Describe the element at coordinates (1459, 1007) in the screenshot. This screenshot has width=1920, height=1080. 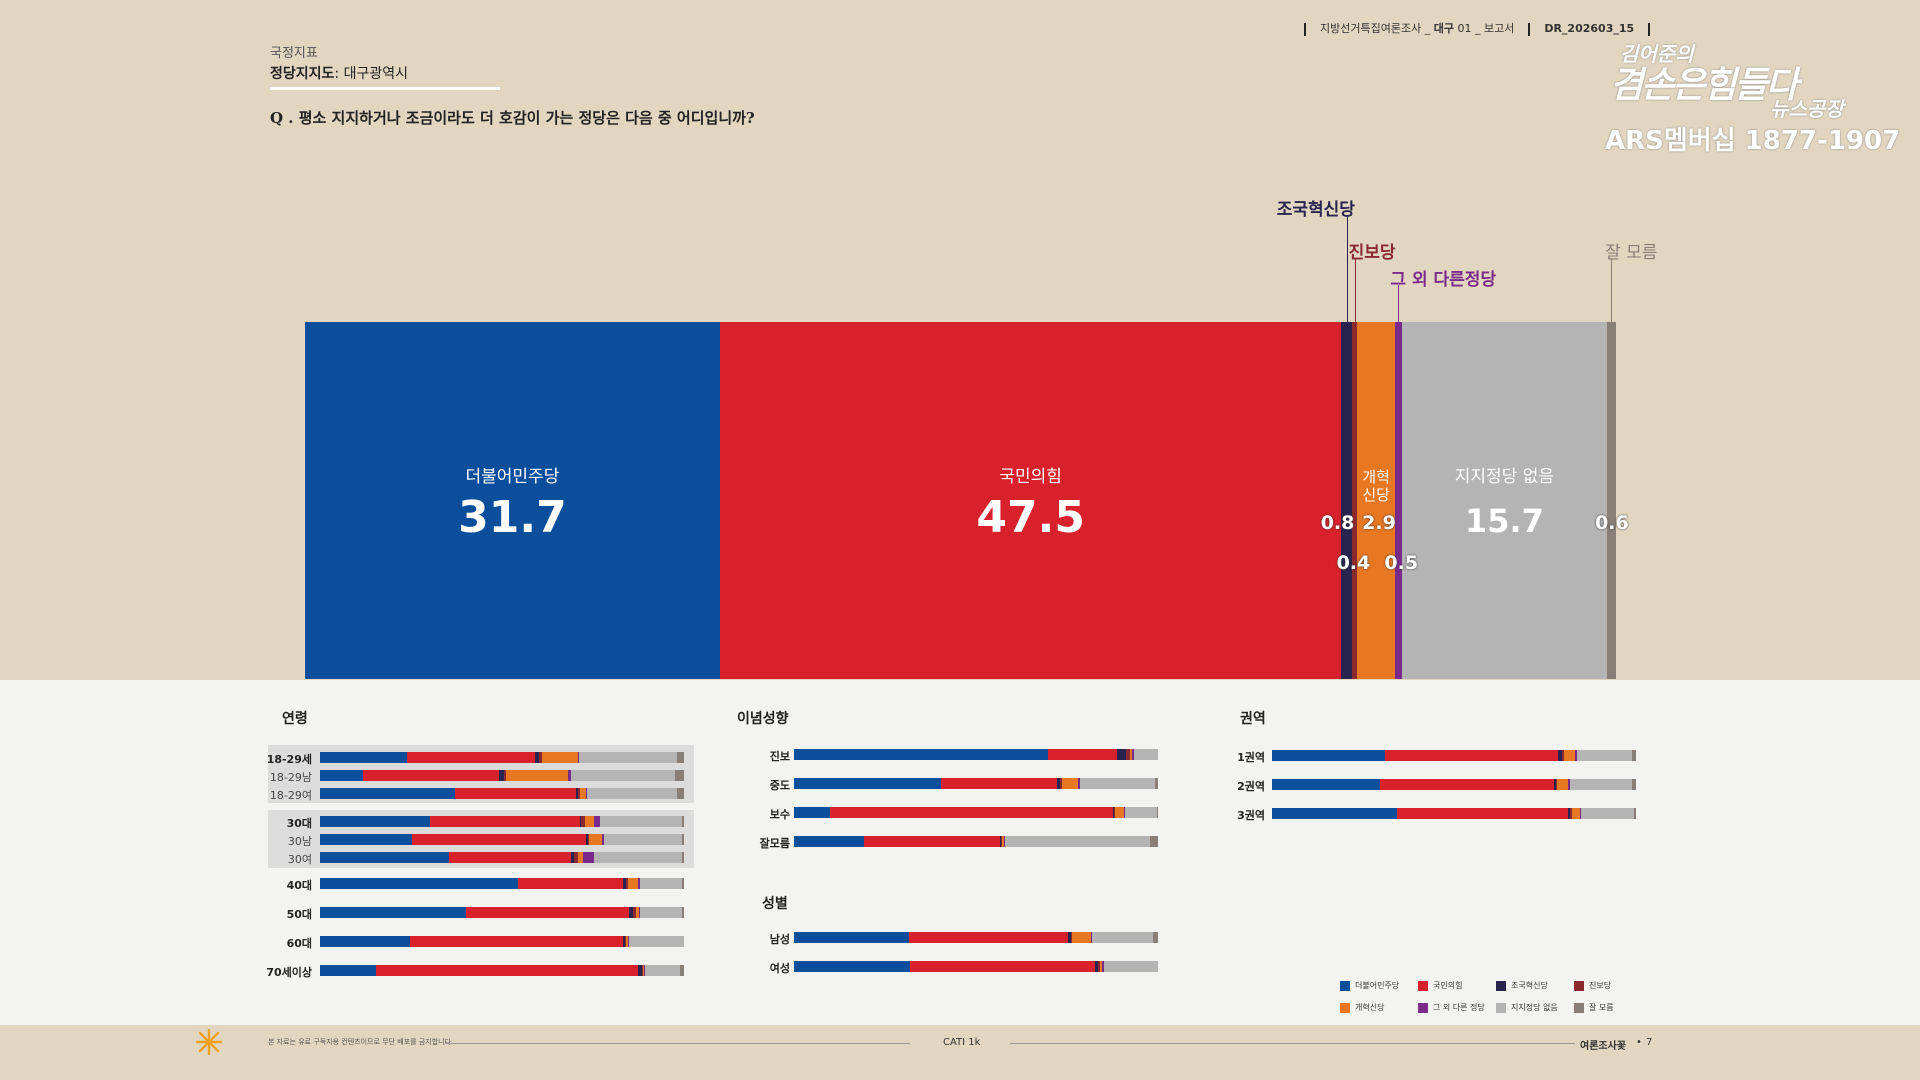
I see `legend-label: 그 외 다른 정당` at that location.